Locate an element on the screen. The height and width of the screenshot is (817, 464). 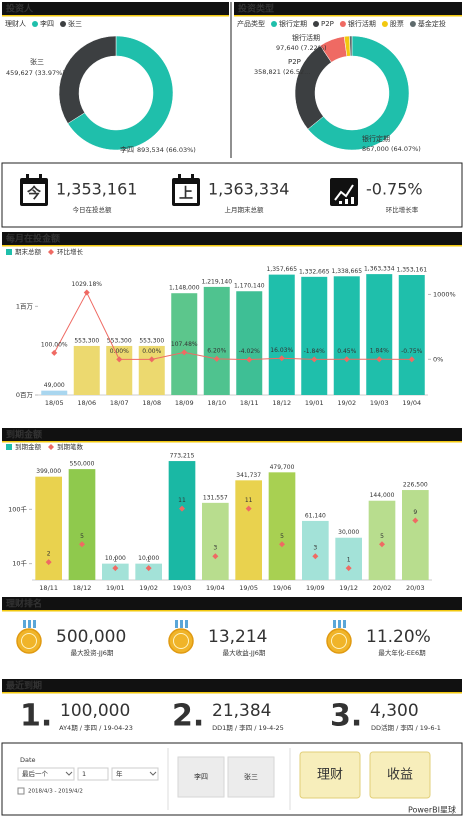
kpi-value: 1,353,161 is located at coordinates (96, 189).